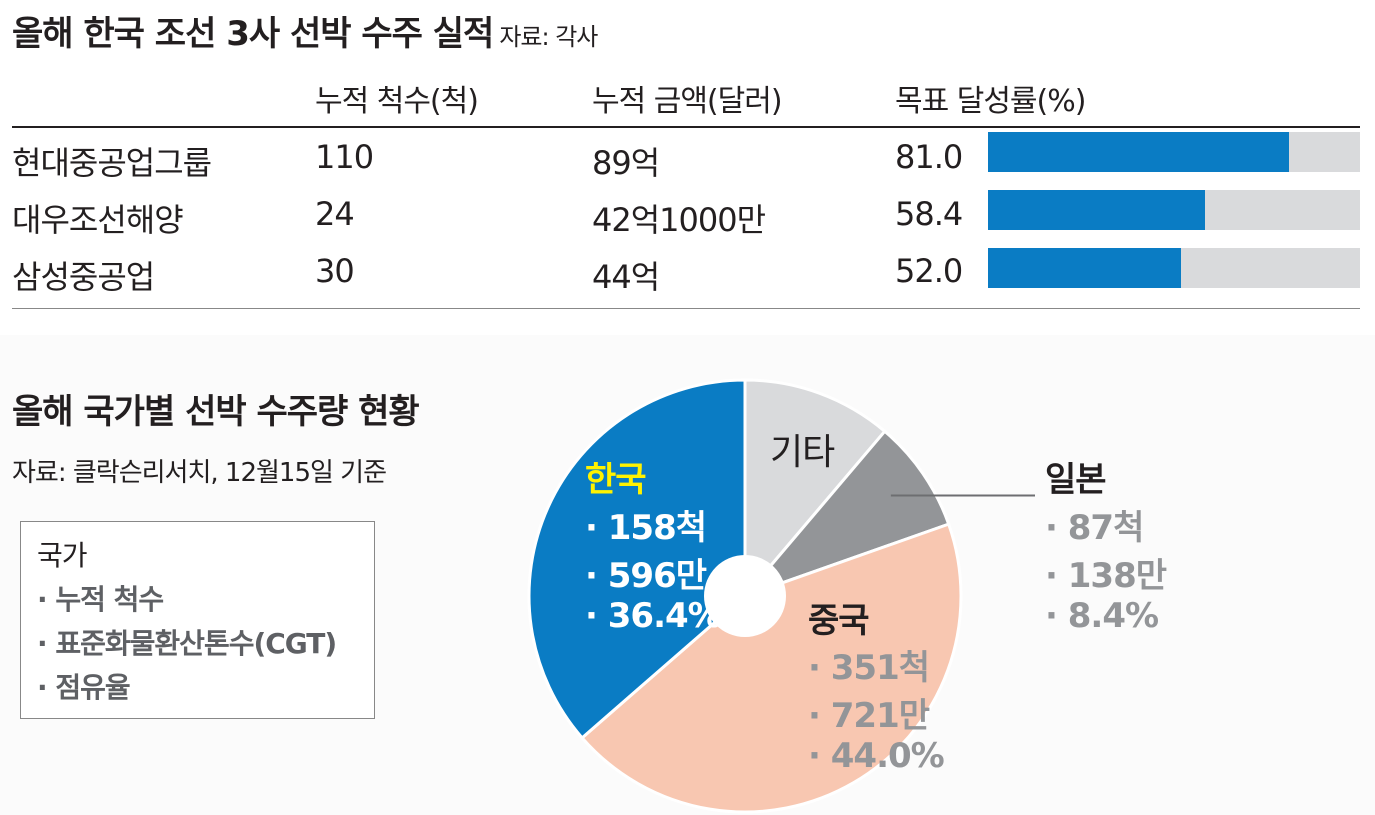 The width and height of the screenshot is (1375, 815). I want to click on slice-label-korea: 한국, so click(616, 480).